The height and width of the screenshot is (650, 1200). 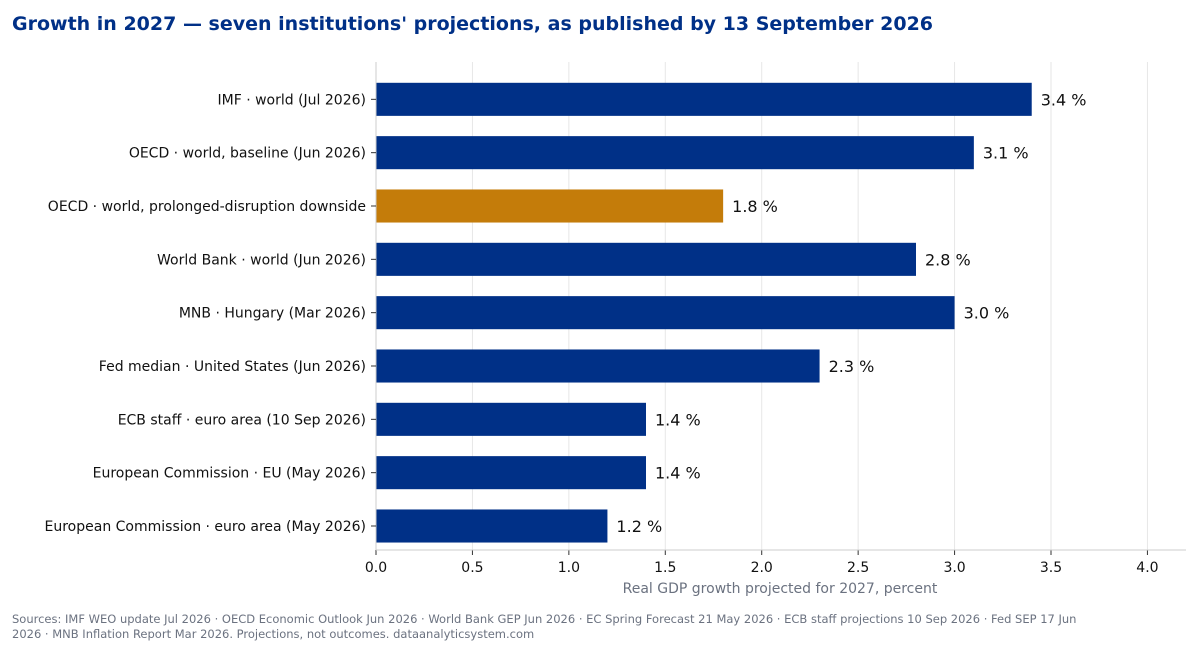 I want to click on category-label: Fed median · United States (Jun 2026), so click(x=232, y=367).